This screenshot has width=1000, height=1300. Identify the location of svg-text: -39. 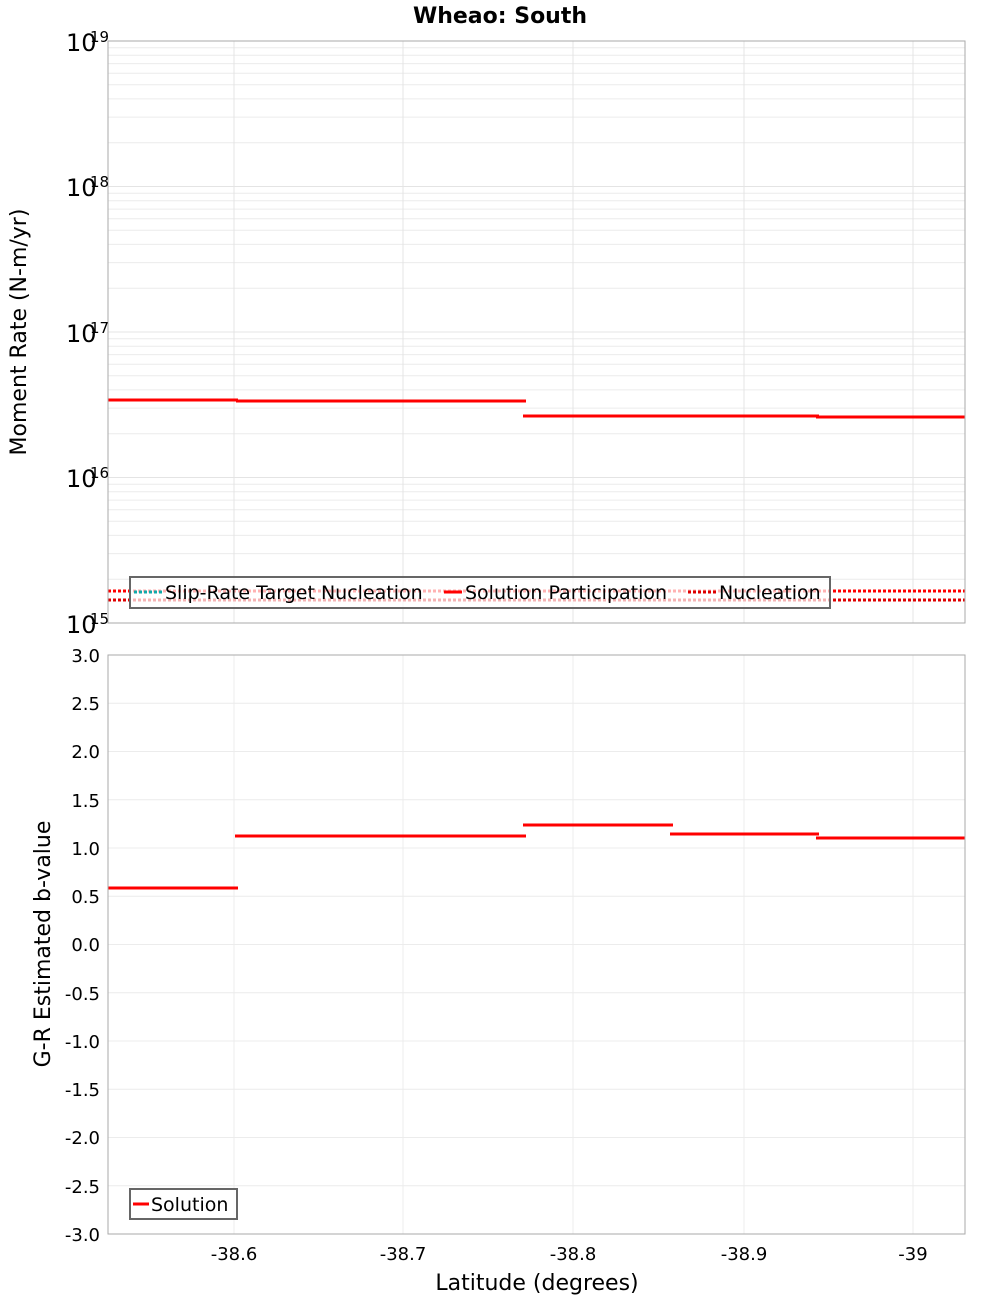
(912, 1254).